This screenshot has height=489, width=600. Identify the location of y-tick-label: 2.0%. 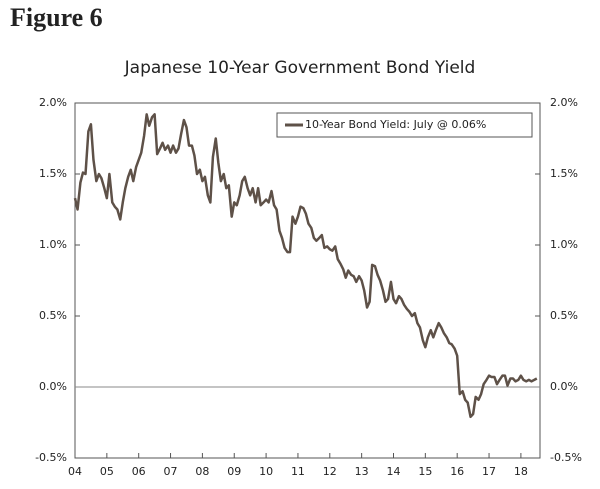
(53, 102).